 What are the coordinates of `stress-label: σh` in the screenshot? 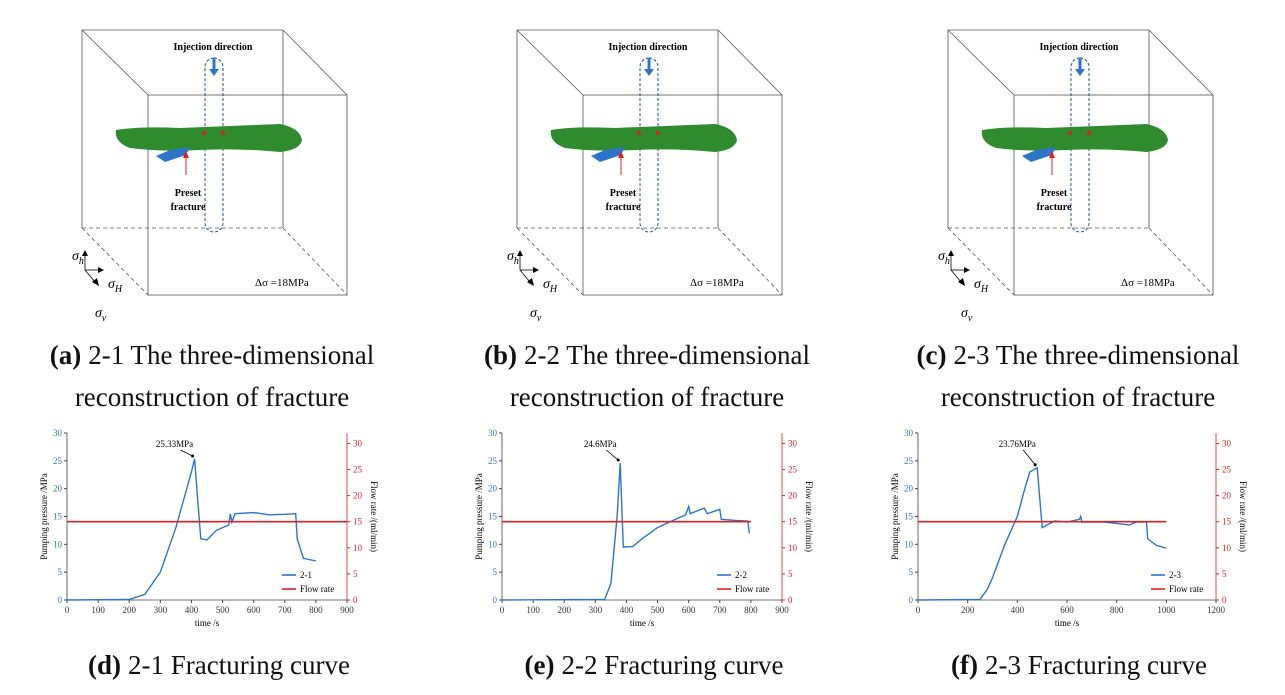 It's located at (78, 258).